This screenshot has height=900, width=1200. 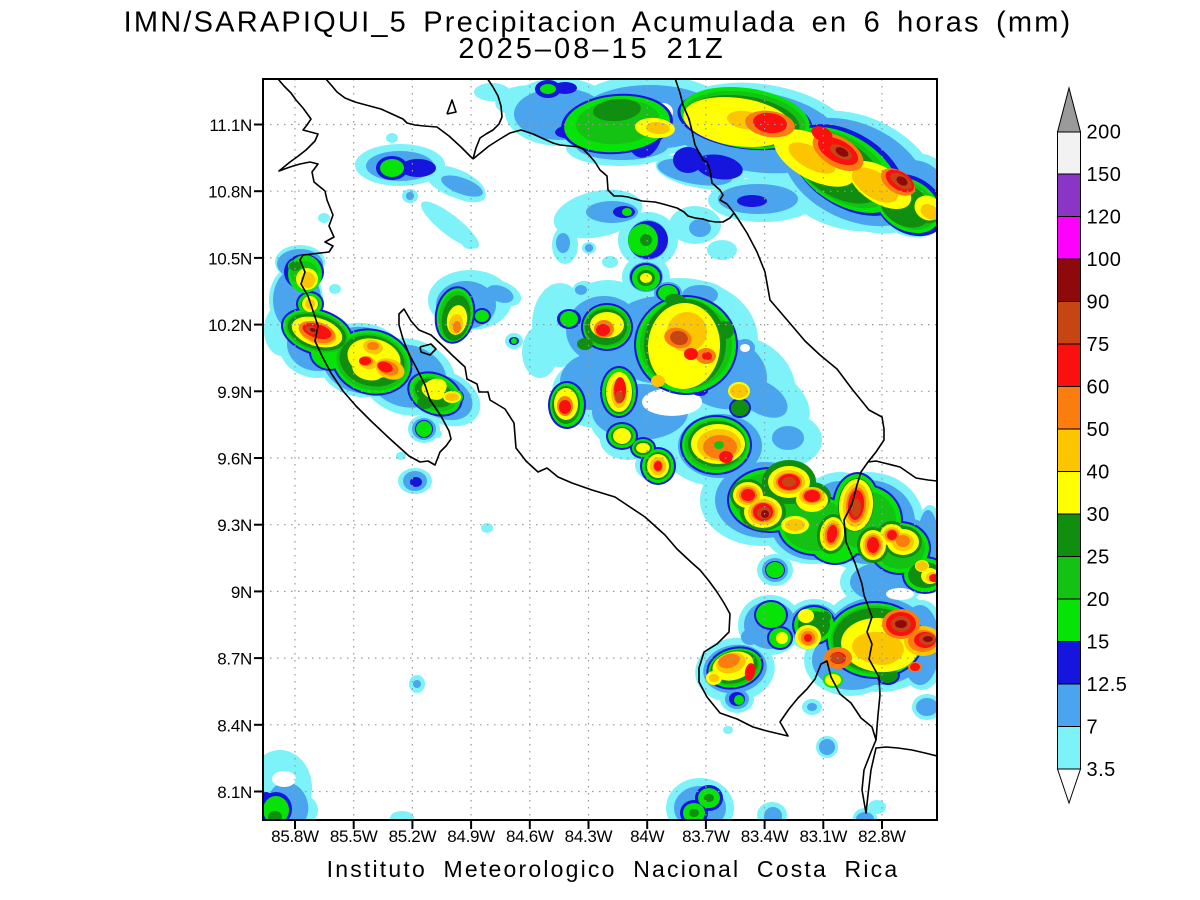 What do you see at coordinates (413, 836) in the screenshot?
I see `svg-text: 85.2W` at bounding box center [413, 836].